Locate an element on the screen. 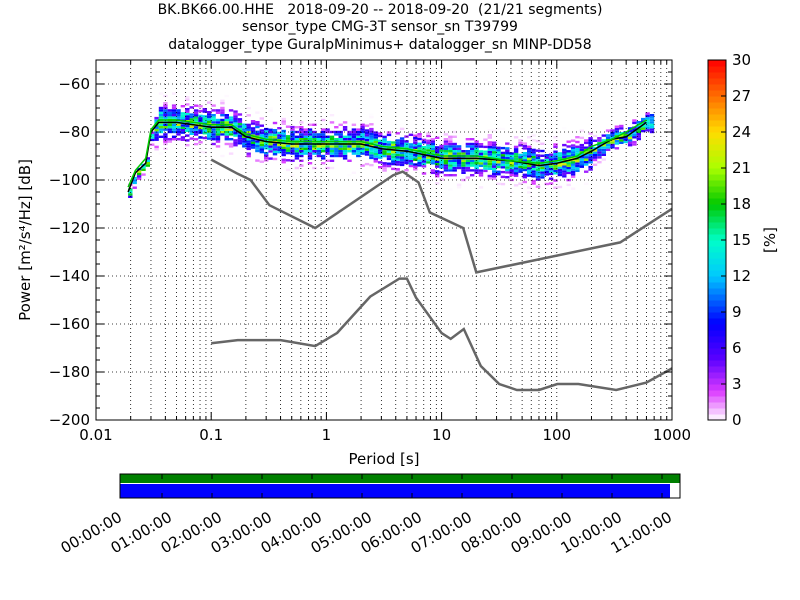 The width and height of the screenshot is (800, 600). colorbar-tick-label: 15 is located at coordinates (741, 240).